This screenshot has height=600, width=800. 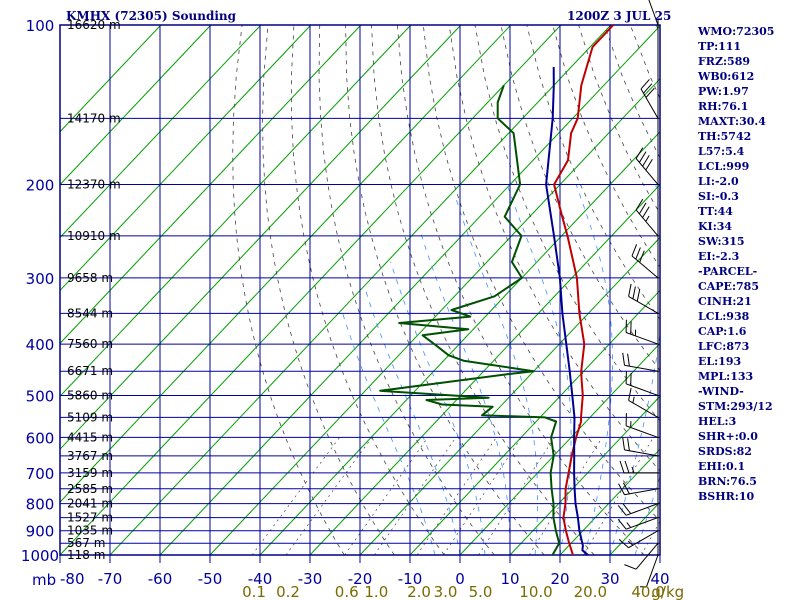 What do you see at coordinates (40, 532) in the screenshot?
I see `pressure-tick-label: 900` at bounding box center [40, 532].